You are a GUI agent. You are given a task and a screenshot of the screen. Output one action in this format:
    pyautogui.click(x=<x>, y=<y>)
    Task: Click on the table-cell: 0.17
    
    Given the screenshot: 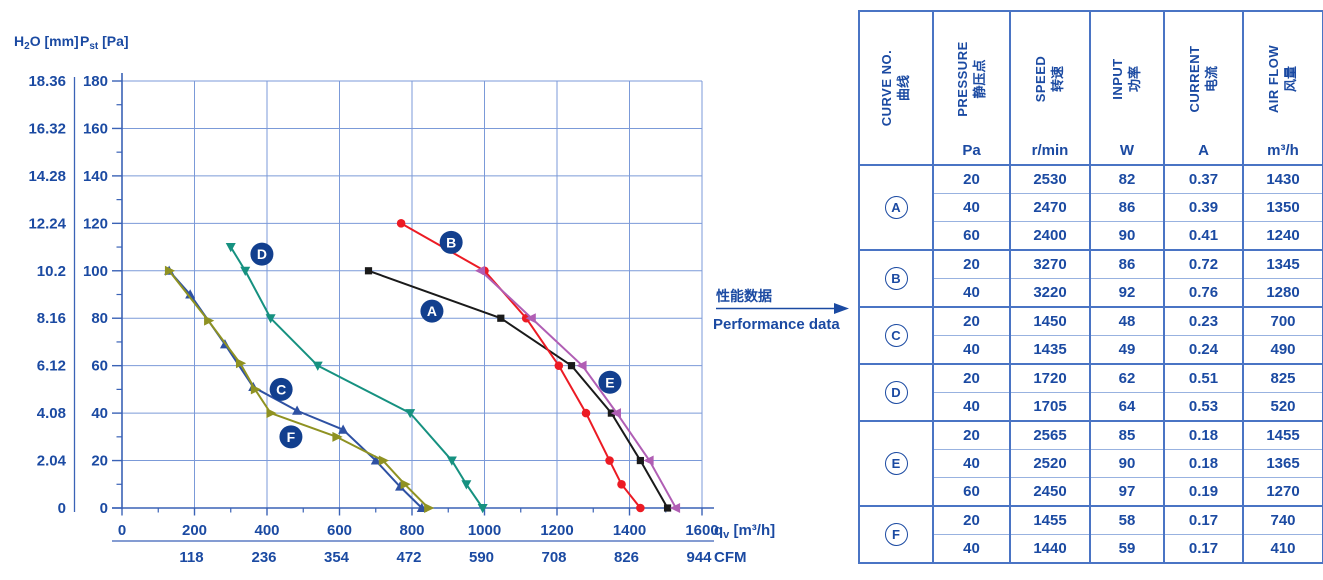 What is the action you would take?
    pyautogui.click(x=1203, y=548)
    